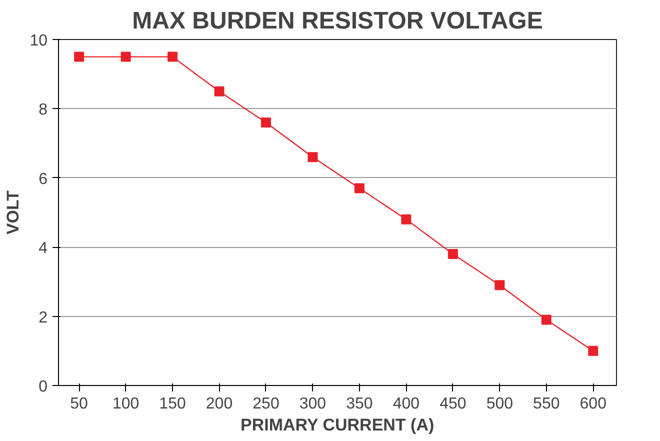 This screenshot has height=441, width=660. I want to click on x-tick-label: 500, so click(500, 404).